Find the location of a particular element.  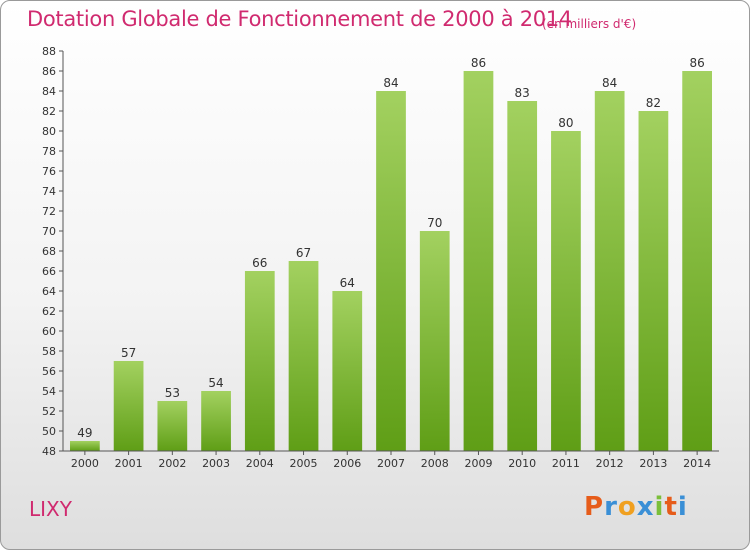

logo-letter: x is located at coordinates (645, 507).